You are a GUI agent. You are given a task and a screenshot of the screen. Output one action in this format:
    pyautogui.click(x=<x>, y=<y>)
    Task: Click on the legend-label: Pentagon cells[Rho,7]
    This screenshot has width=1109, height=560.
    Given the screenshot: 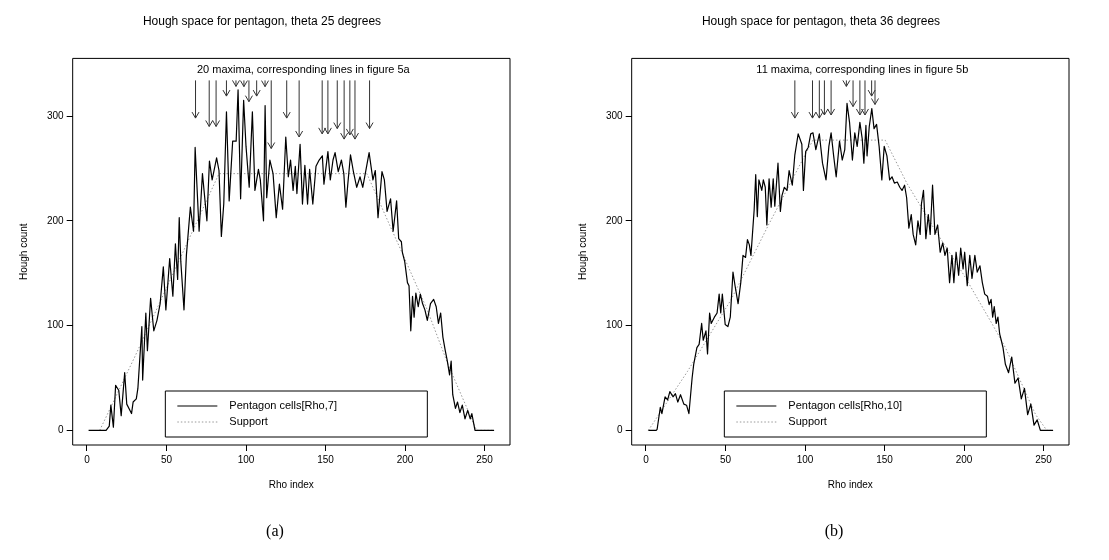 What is the action you would take?
    pyautogui.click(x=283, y=405)
    